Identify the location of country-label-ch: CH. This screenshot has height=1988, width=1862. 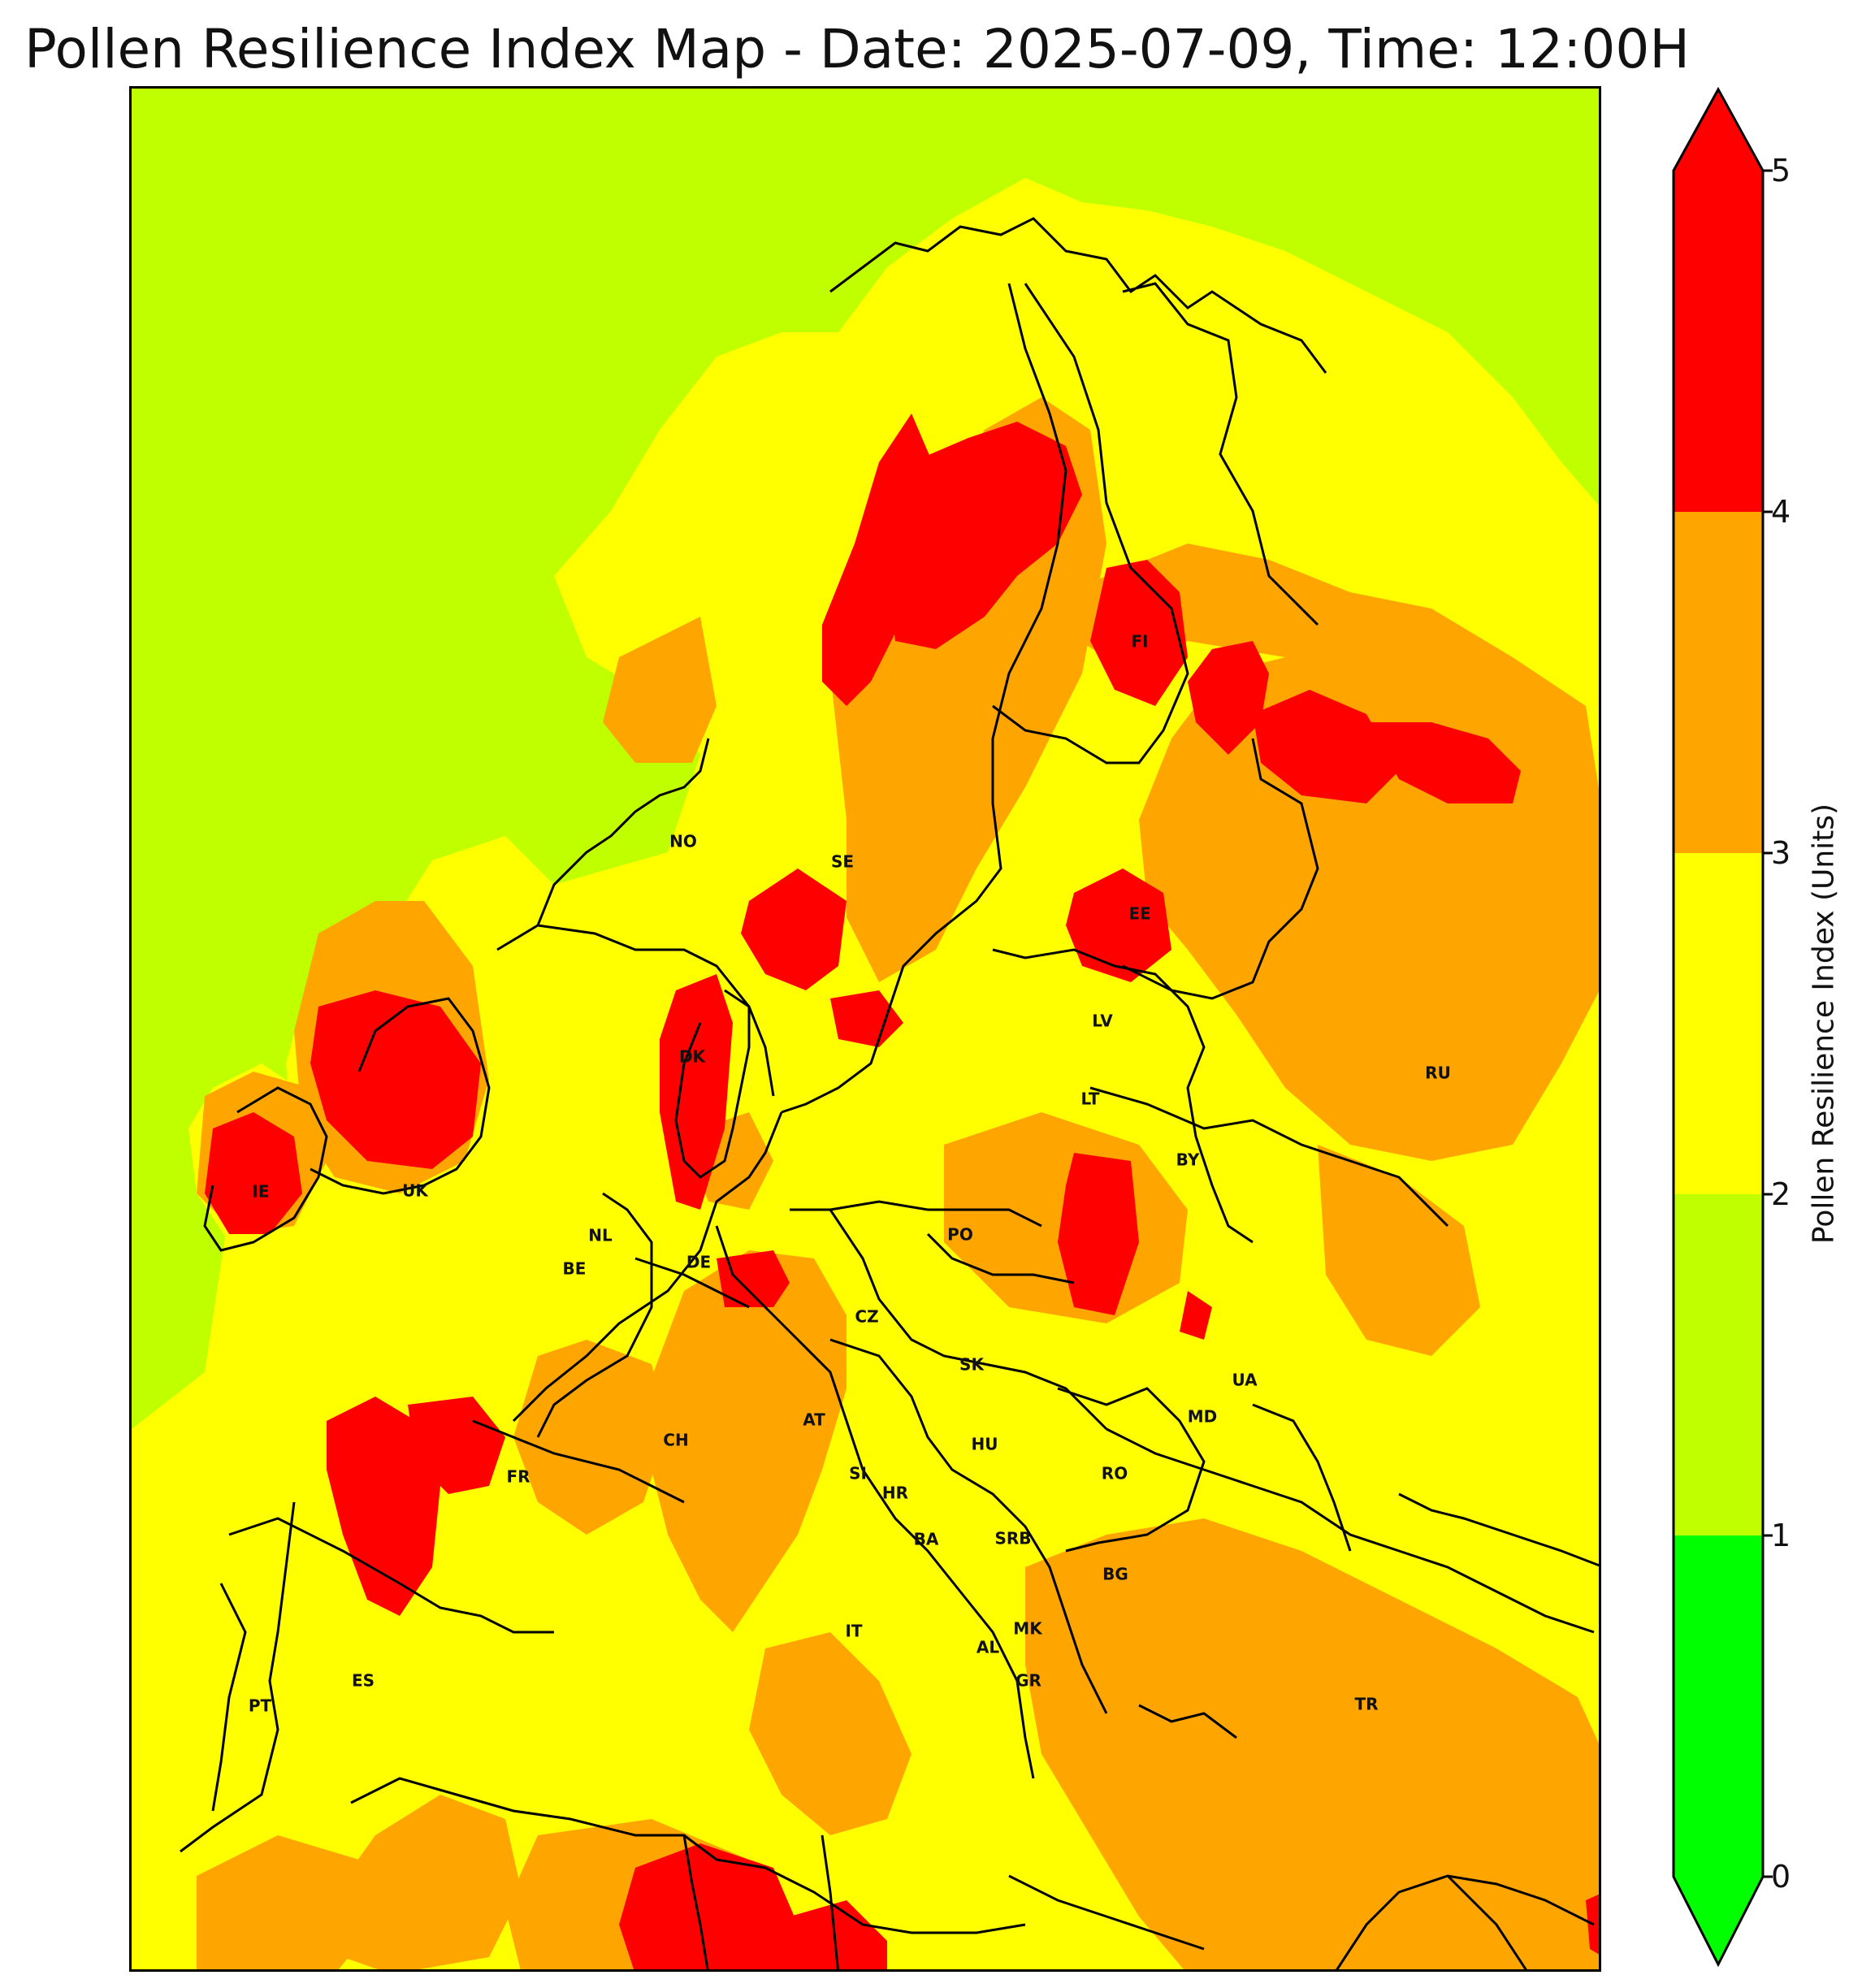
(676, 1440).